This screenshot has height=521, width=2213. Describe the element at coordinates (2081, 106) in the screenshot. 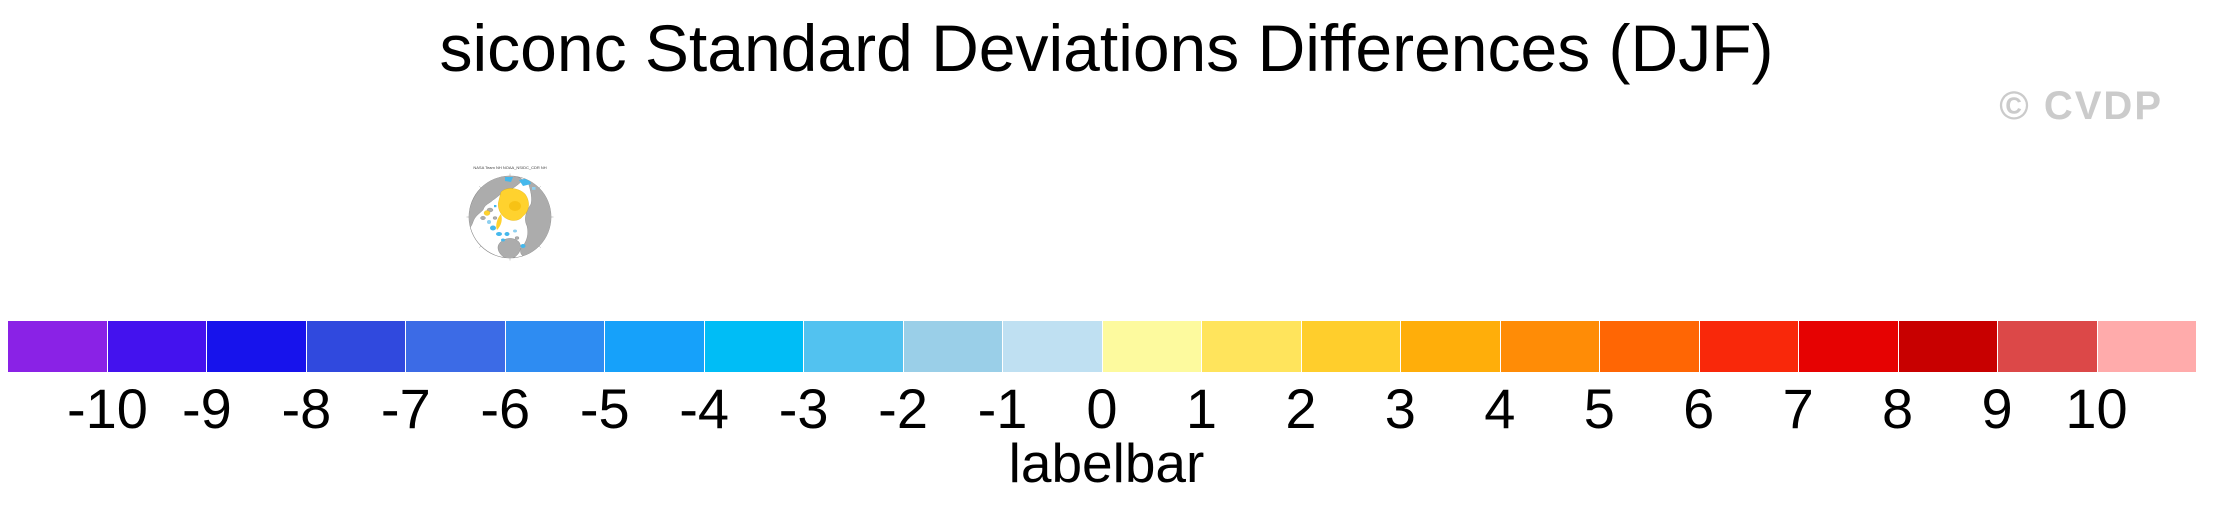

I see `cvdp-watermark: © CVDP` at that location.